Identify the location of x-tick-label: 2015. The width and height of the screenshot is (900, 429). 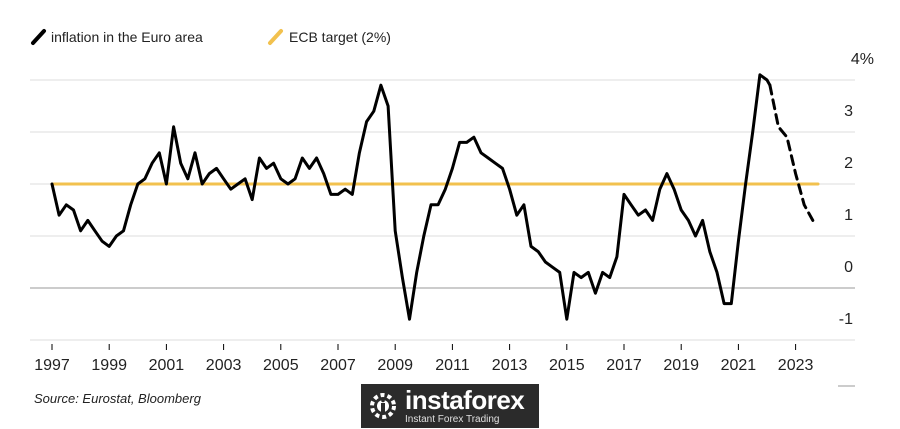
(567, 365).